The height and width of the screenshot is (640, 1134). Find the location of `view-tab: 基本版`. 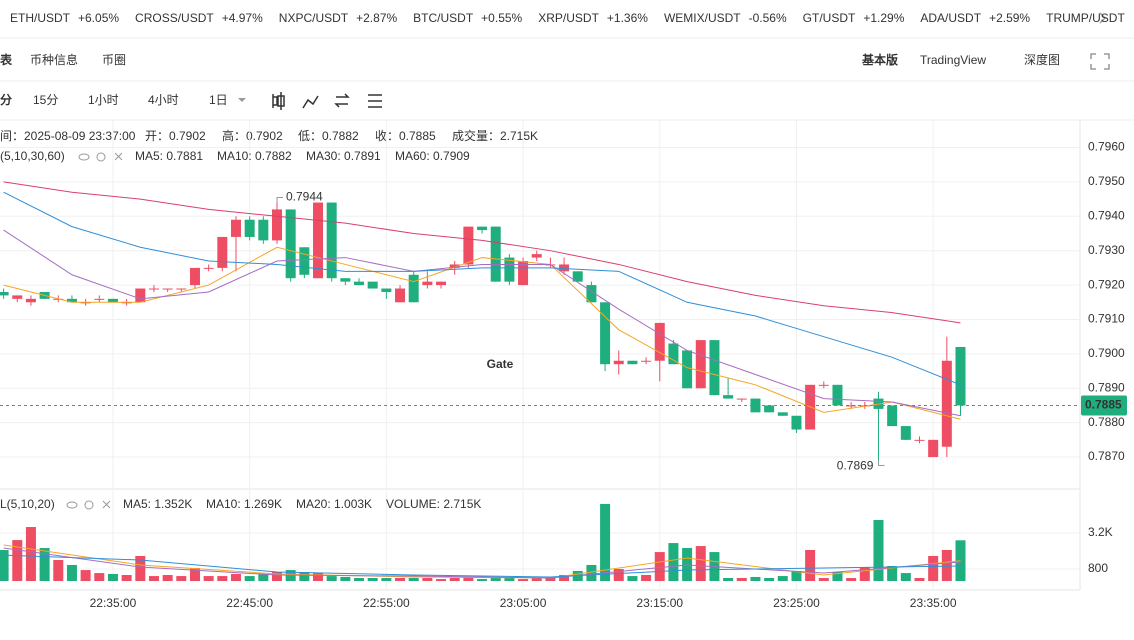

view-tab: 基本版 is located at coordinates (879, 59).